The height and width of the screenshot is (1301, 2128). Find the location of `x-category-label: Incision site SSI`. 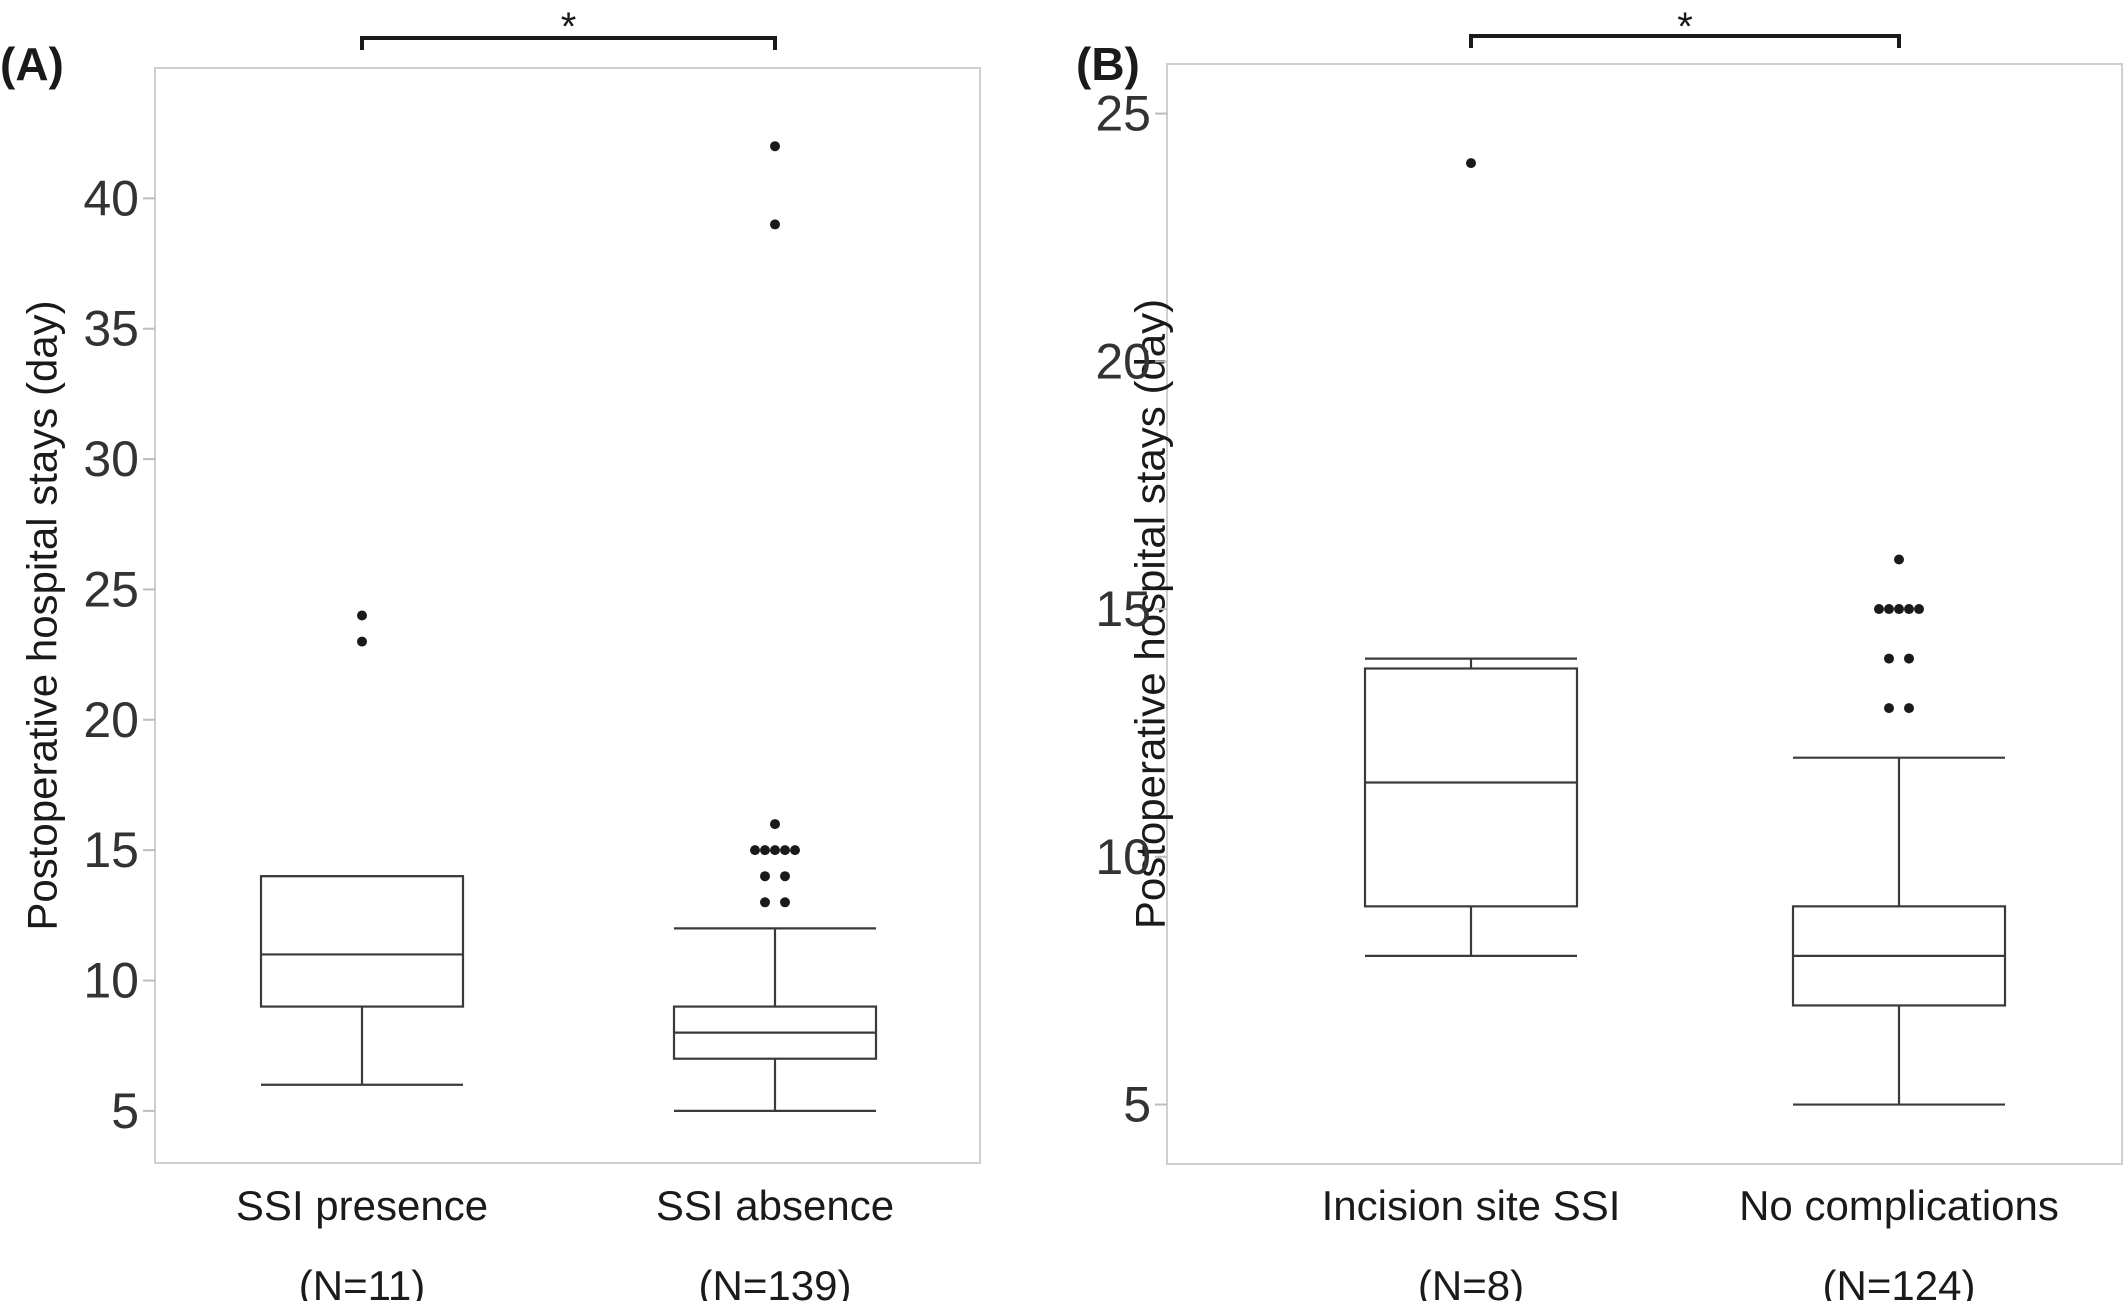

x-category-label: Incision site SSI is located at coordinates (1471, 1205).